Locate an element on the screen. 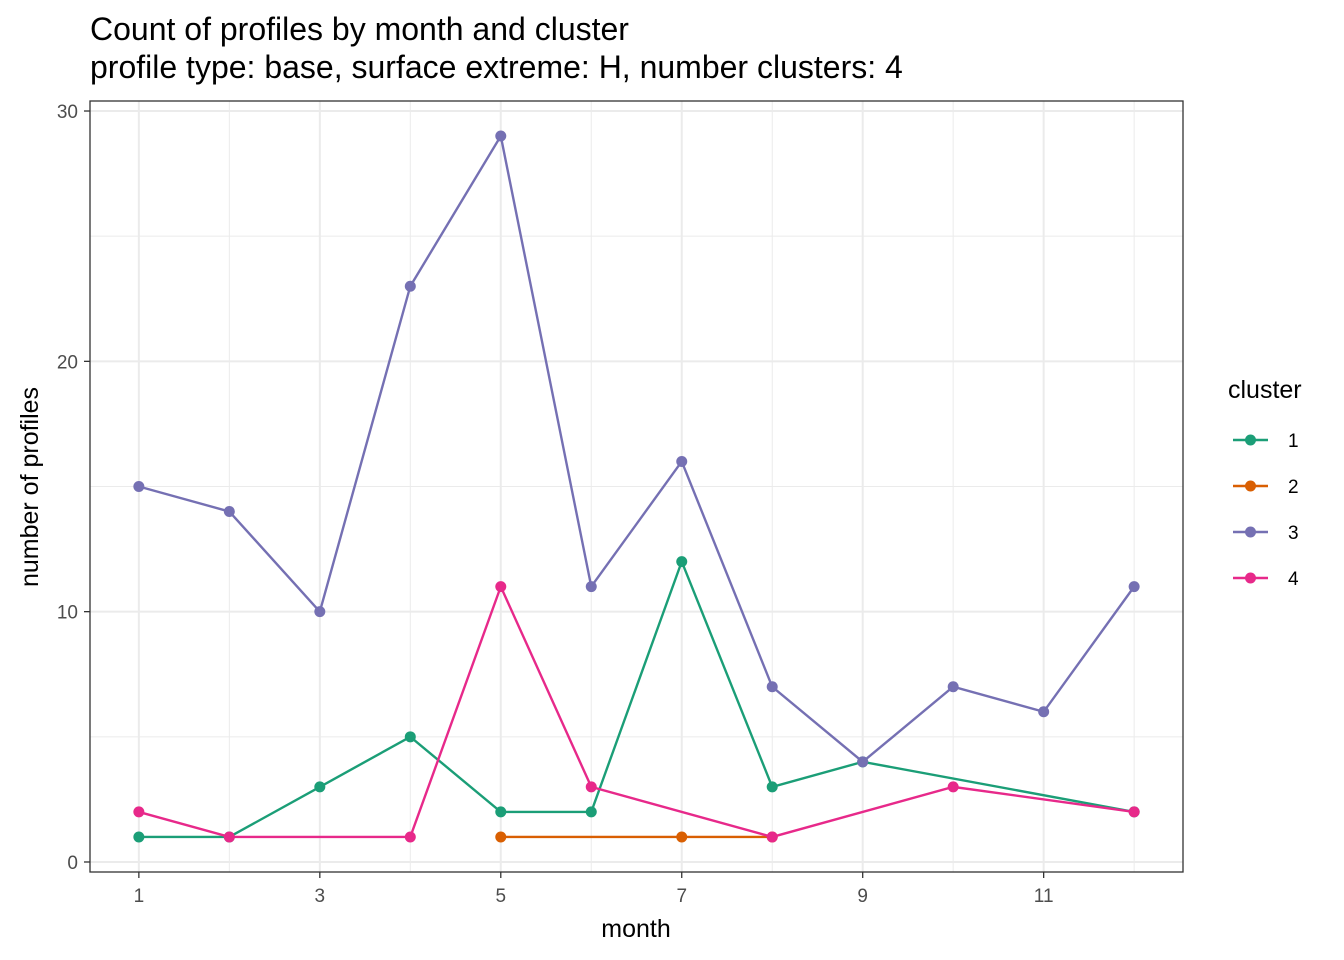  x-tick-label: 9 is located at coordinates (862, 896).